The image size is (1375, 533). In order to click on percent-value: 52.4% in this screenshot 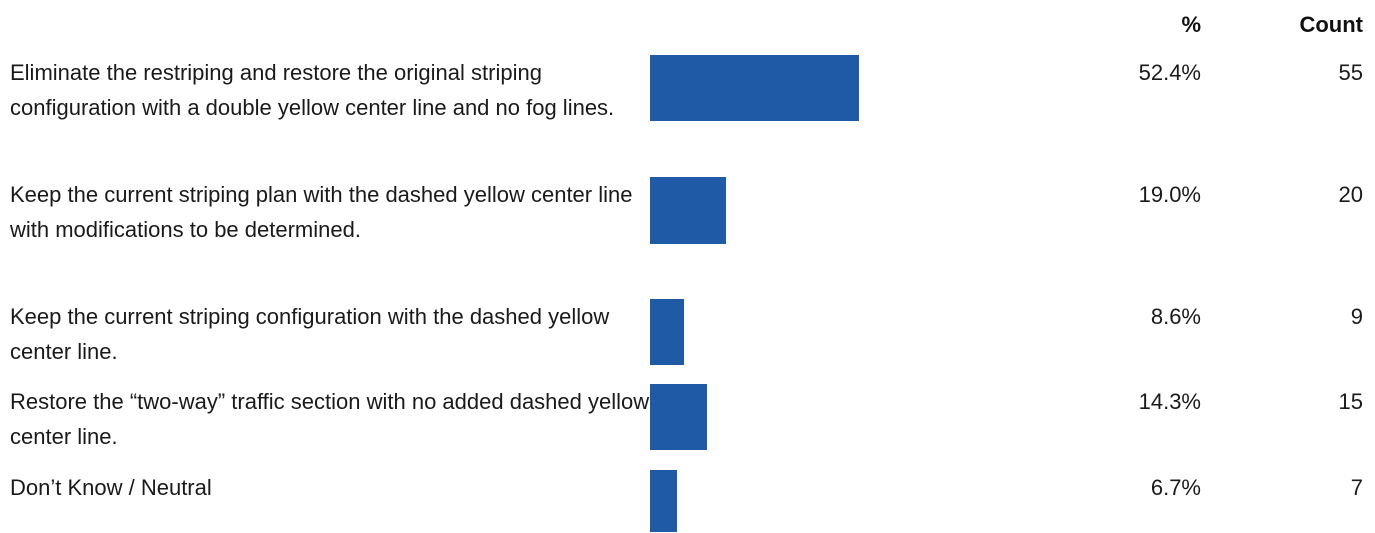, I will do `click(1169, 72)`.